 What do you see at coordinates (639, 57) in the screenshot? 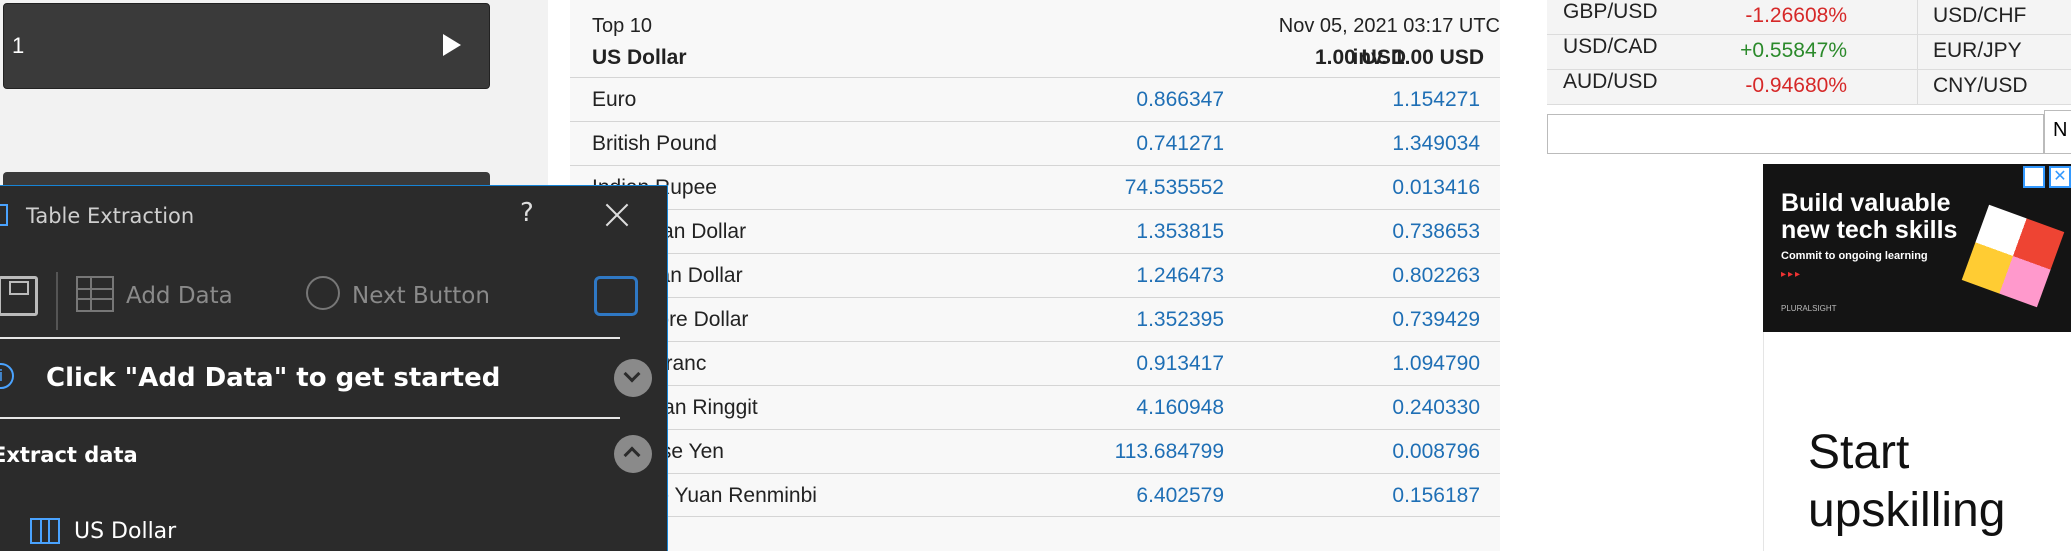
I see `header-currency: US Dollar` at bounding box center [639, 57].